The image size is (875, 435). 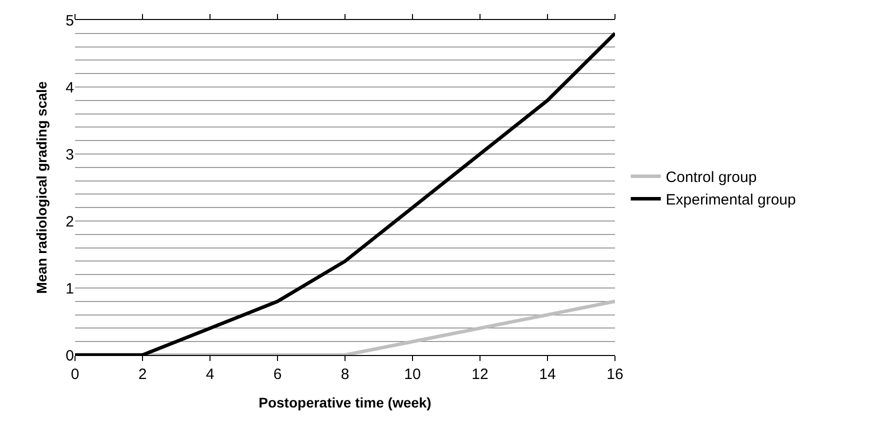 What do you see at coordinates (615, 374) in the screenshot?
I see `x-tick-label: 16` at bounding box center [615, 374].